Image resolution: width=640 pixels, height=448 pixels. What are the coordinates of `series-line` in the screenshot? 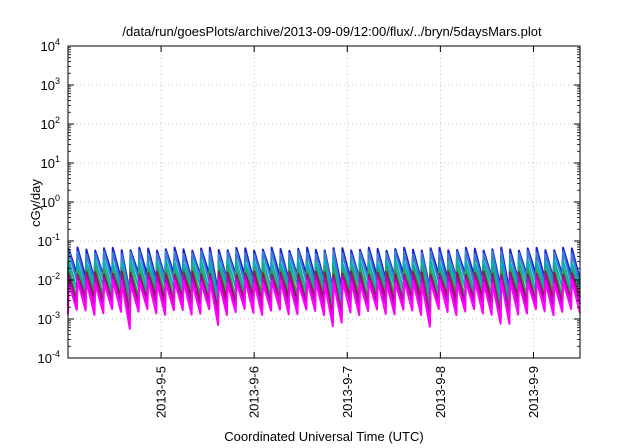 It's located at (324, 304).